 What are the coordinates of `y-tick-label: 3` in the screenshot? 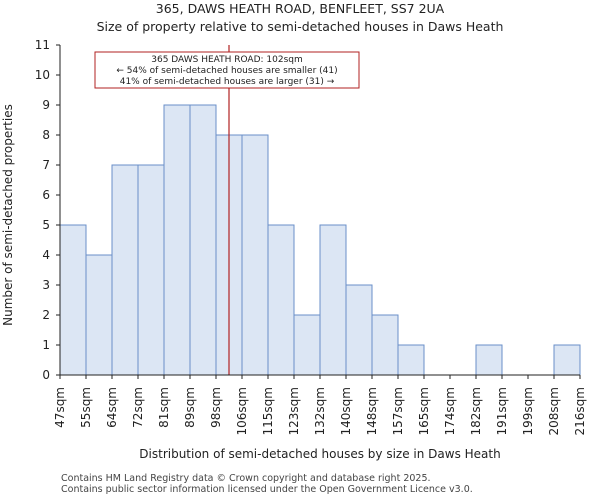 It's located at (46, 285).